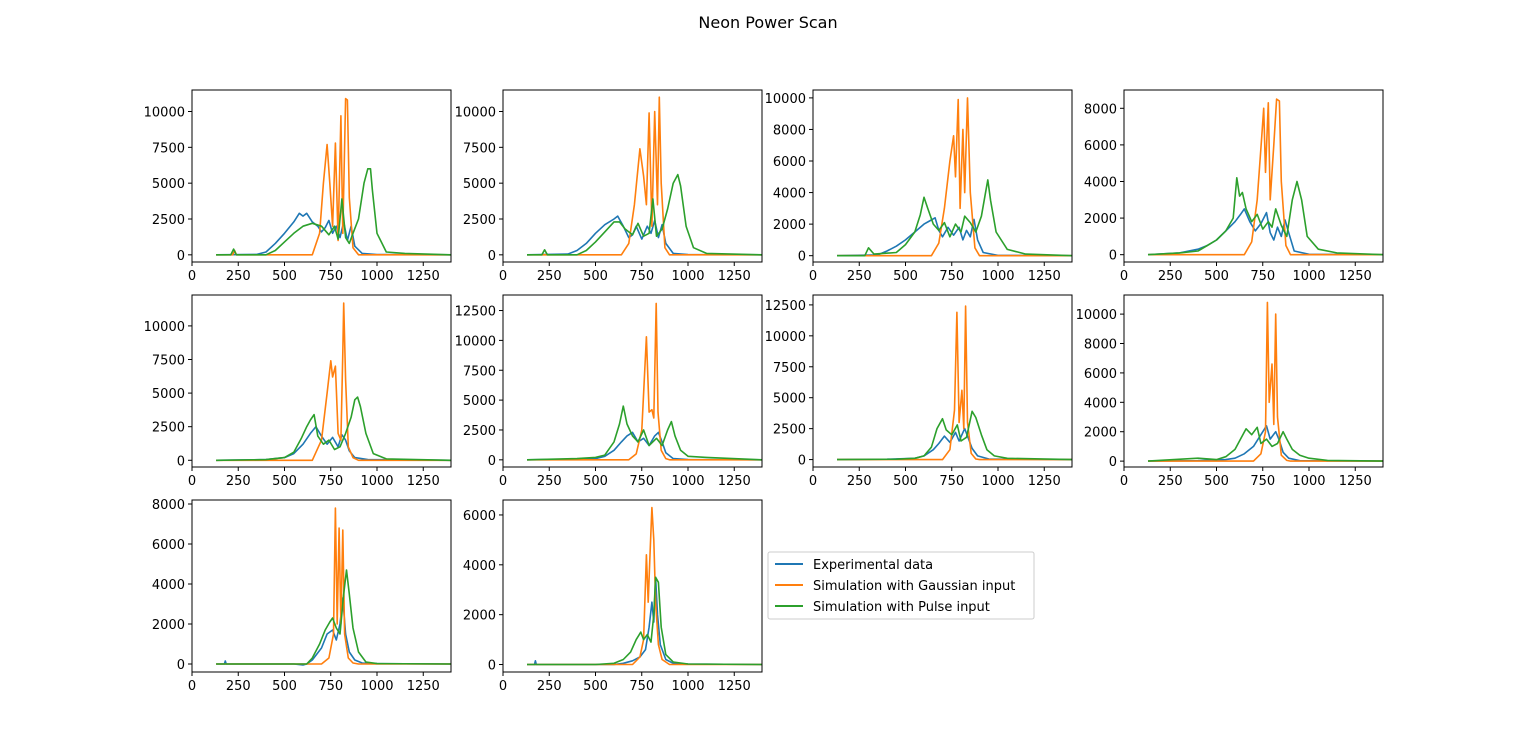 The width and height of the screenshot is (1536, 754). I want to click on subplot-10: 0 250 500 750 1000 1250 0 2000 4000 6000, so click(613, 596).